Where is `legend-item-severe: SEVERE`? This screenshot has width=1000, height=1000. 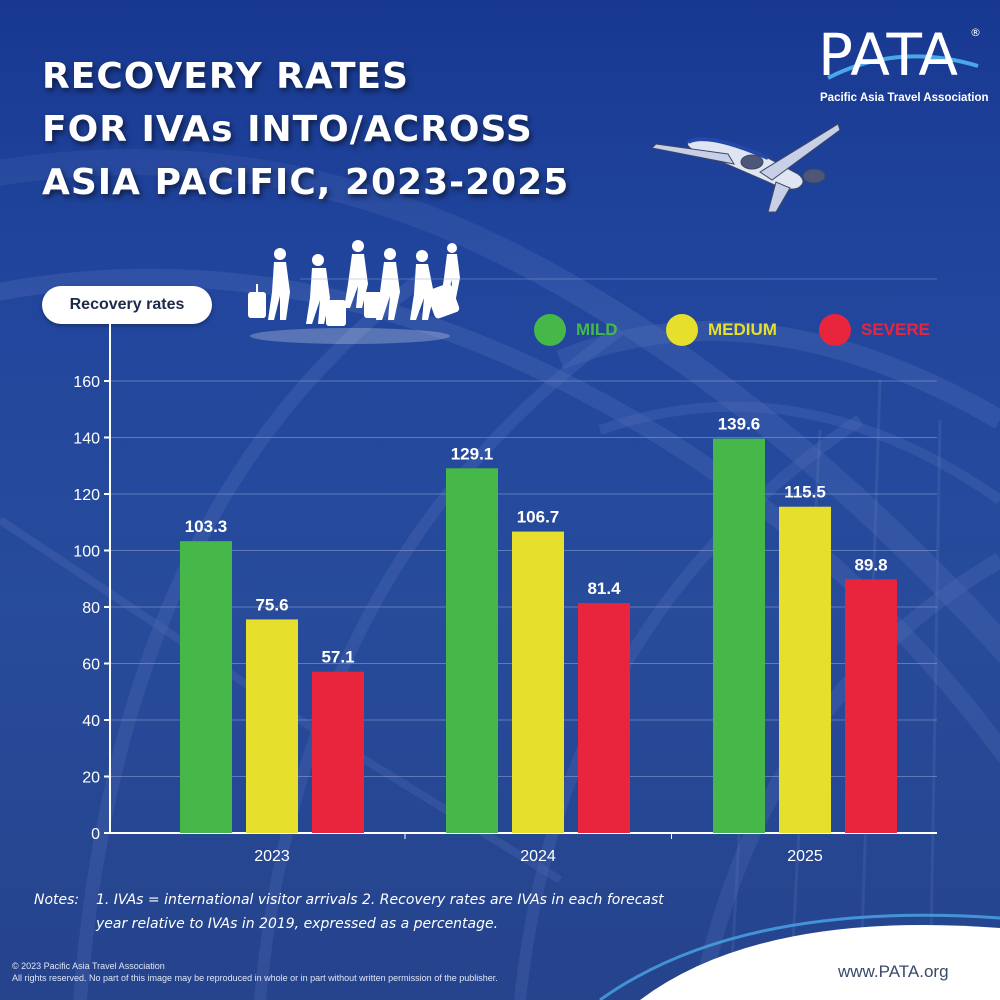
legend-item-severe: SEVERE is located at coordinates (874, 330).